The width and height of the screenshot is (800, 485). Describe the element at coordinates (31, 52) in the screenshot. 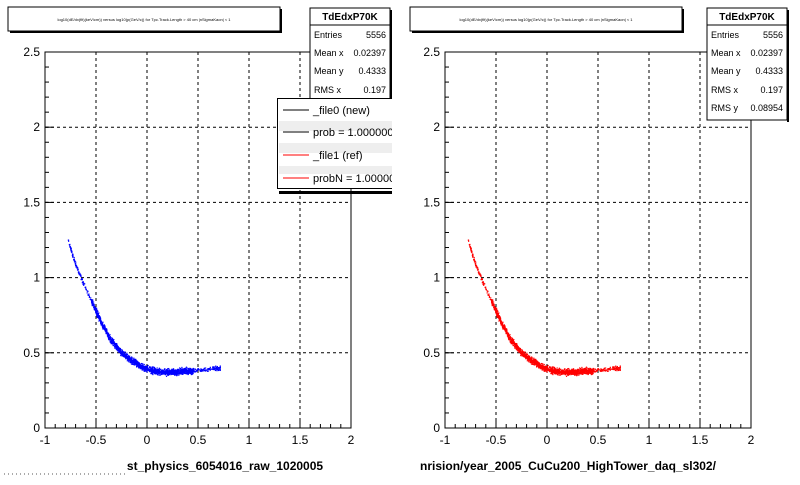

I see `y-tick-label: 2.5` at that location.